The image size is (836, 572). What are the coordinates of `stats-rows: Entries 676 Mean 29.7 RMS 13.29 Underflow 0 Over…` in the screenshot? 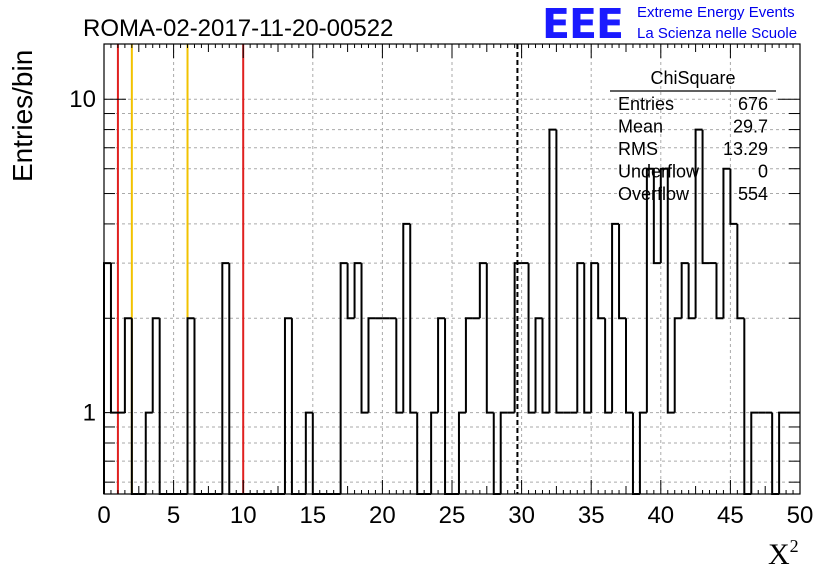 It's located at (693, 149).